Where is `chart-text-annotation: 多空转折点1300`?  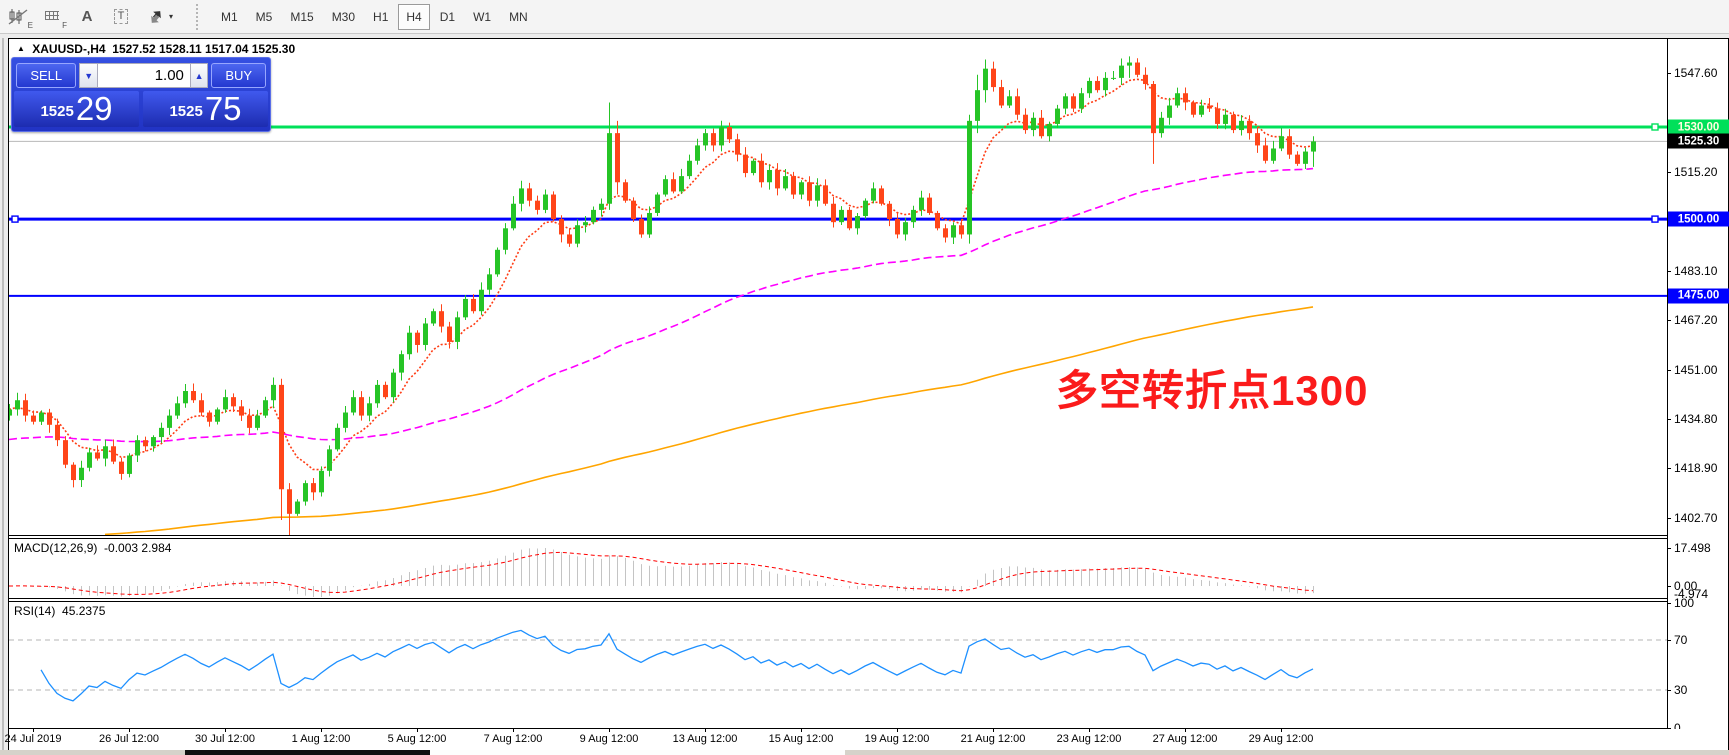
chart-text-annotation: 多空转折点1300 is located at coordinates (1212, 390).